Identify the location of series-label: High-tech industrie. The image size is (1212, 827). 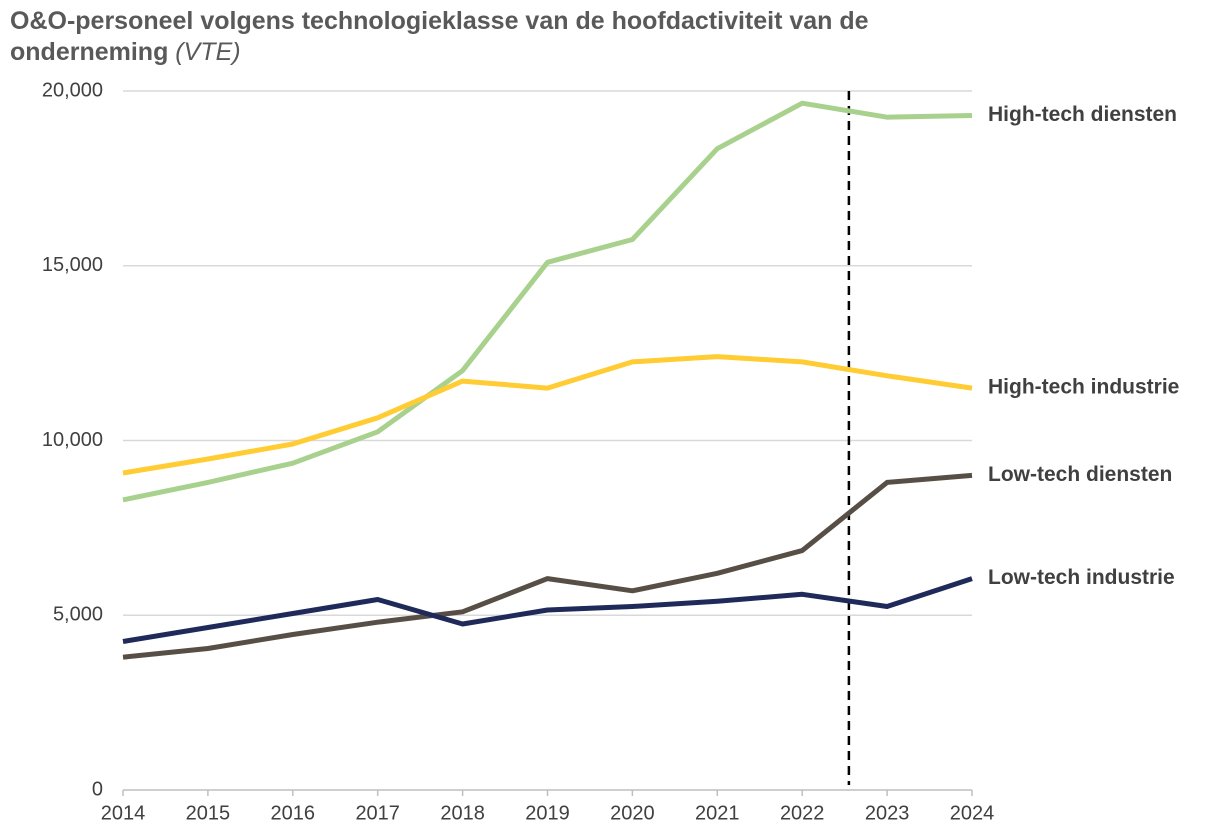
(1083, 387).